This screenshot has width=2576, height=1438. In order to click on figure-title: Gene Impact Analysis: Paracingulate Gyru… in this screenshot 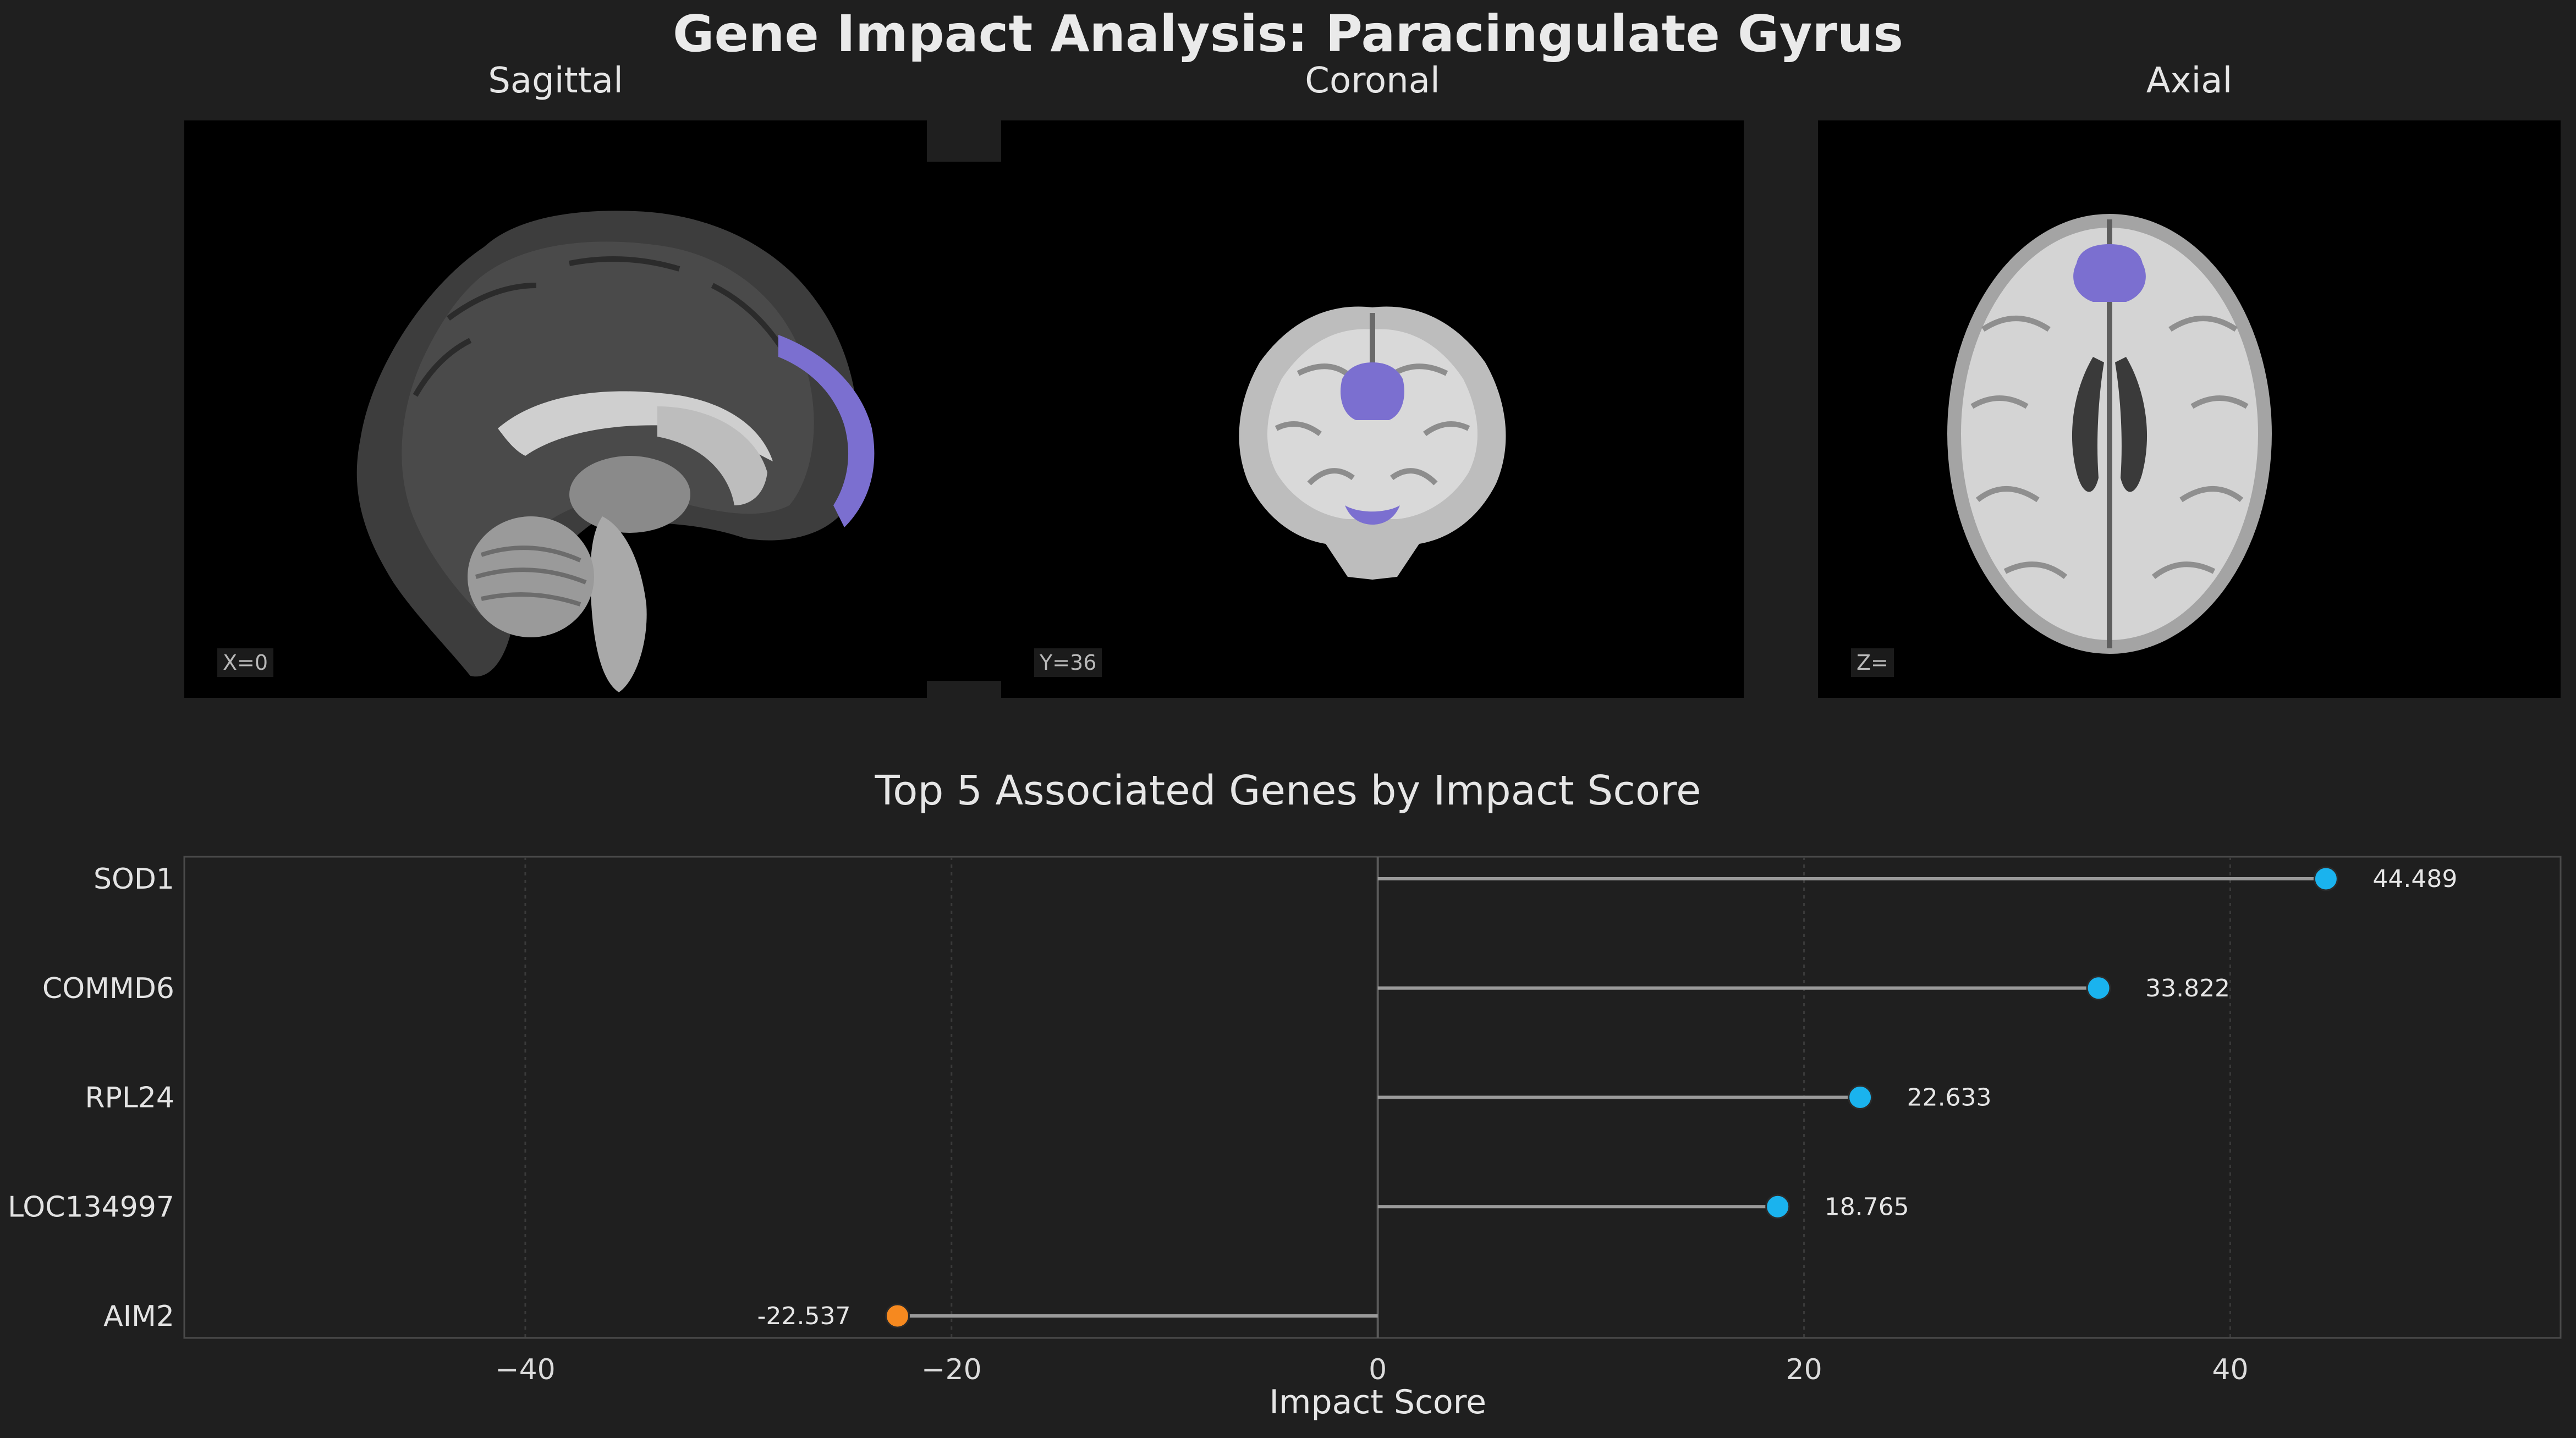, I will do `click(1288, 33)`.